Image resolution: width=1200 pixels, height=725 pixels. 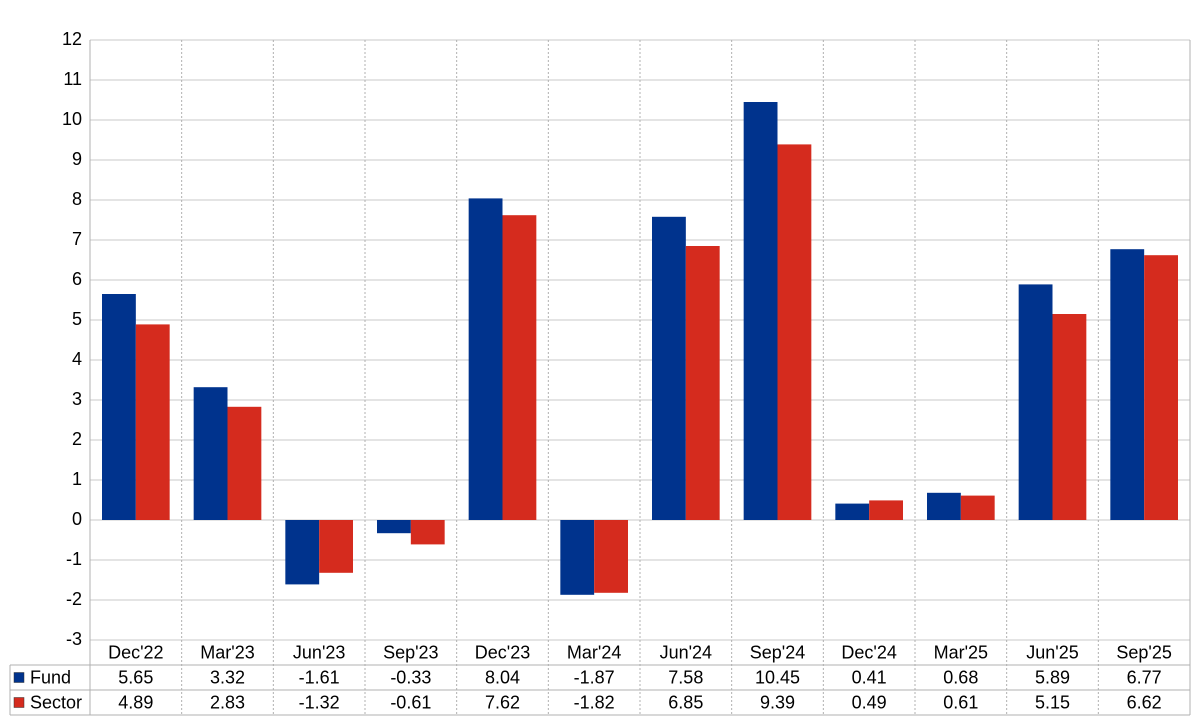 What do you see at coordinates (960, 702) in the screenshot?
I see `table-value: 0.61` at bounding box center [960, 702].